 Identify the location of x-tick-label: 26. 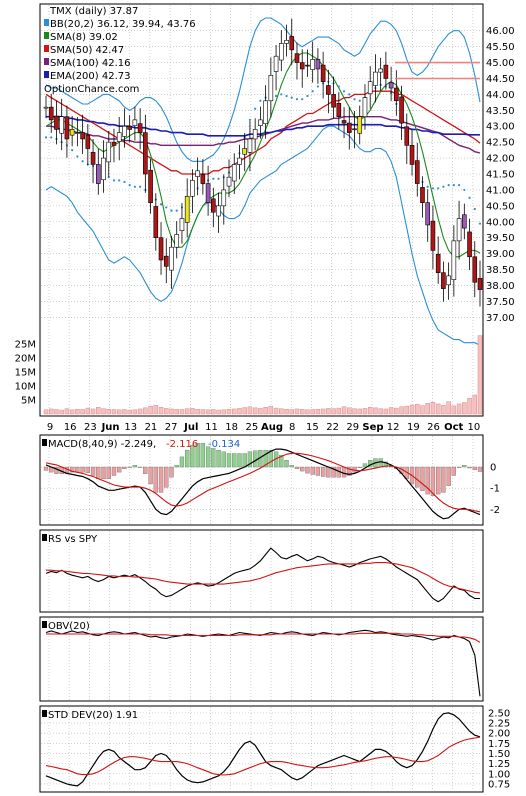
(433, 427).